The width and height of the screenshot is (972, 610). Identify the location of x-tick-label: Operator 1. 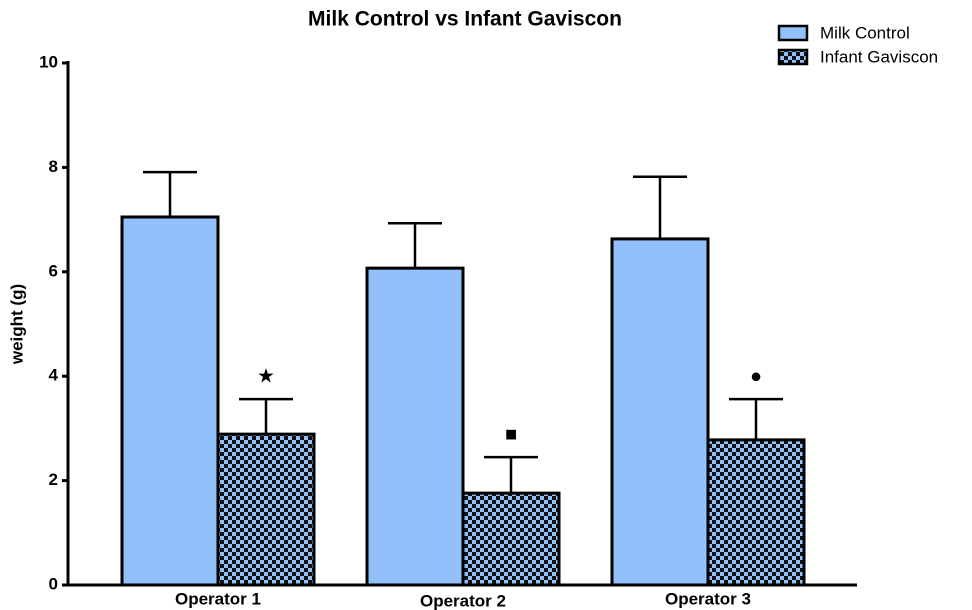
(218, 598).